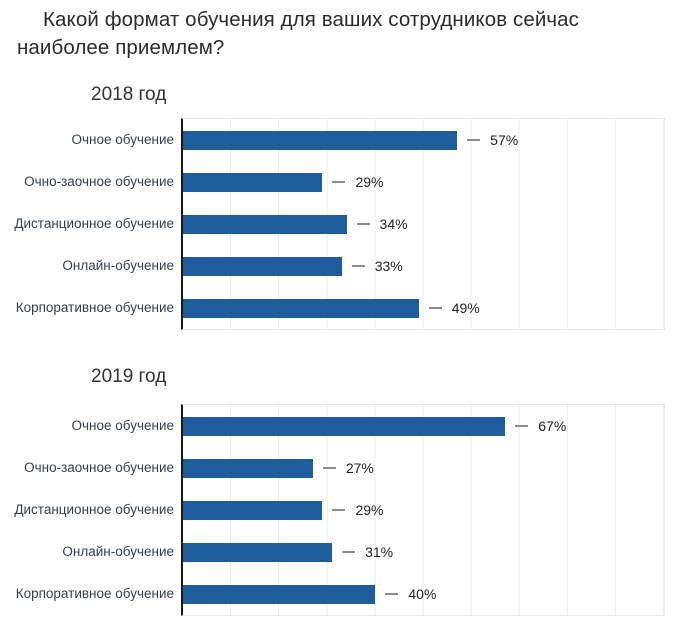  I want to click on bar-row: 34%, so click(423, 224).